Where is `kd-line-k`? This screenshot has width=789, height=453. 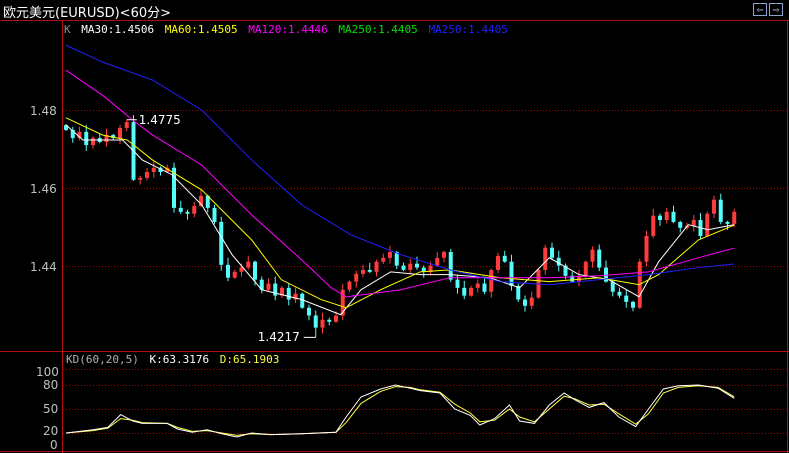
kd-line-k is located at coordinates (400, 411).